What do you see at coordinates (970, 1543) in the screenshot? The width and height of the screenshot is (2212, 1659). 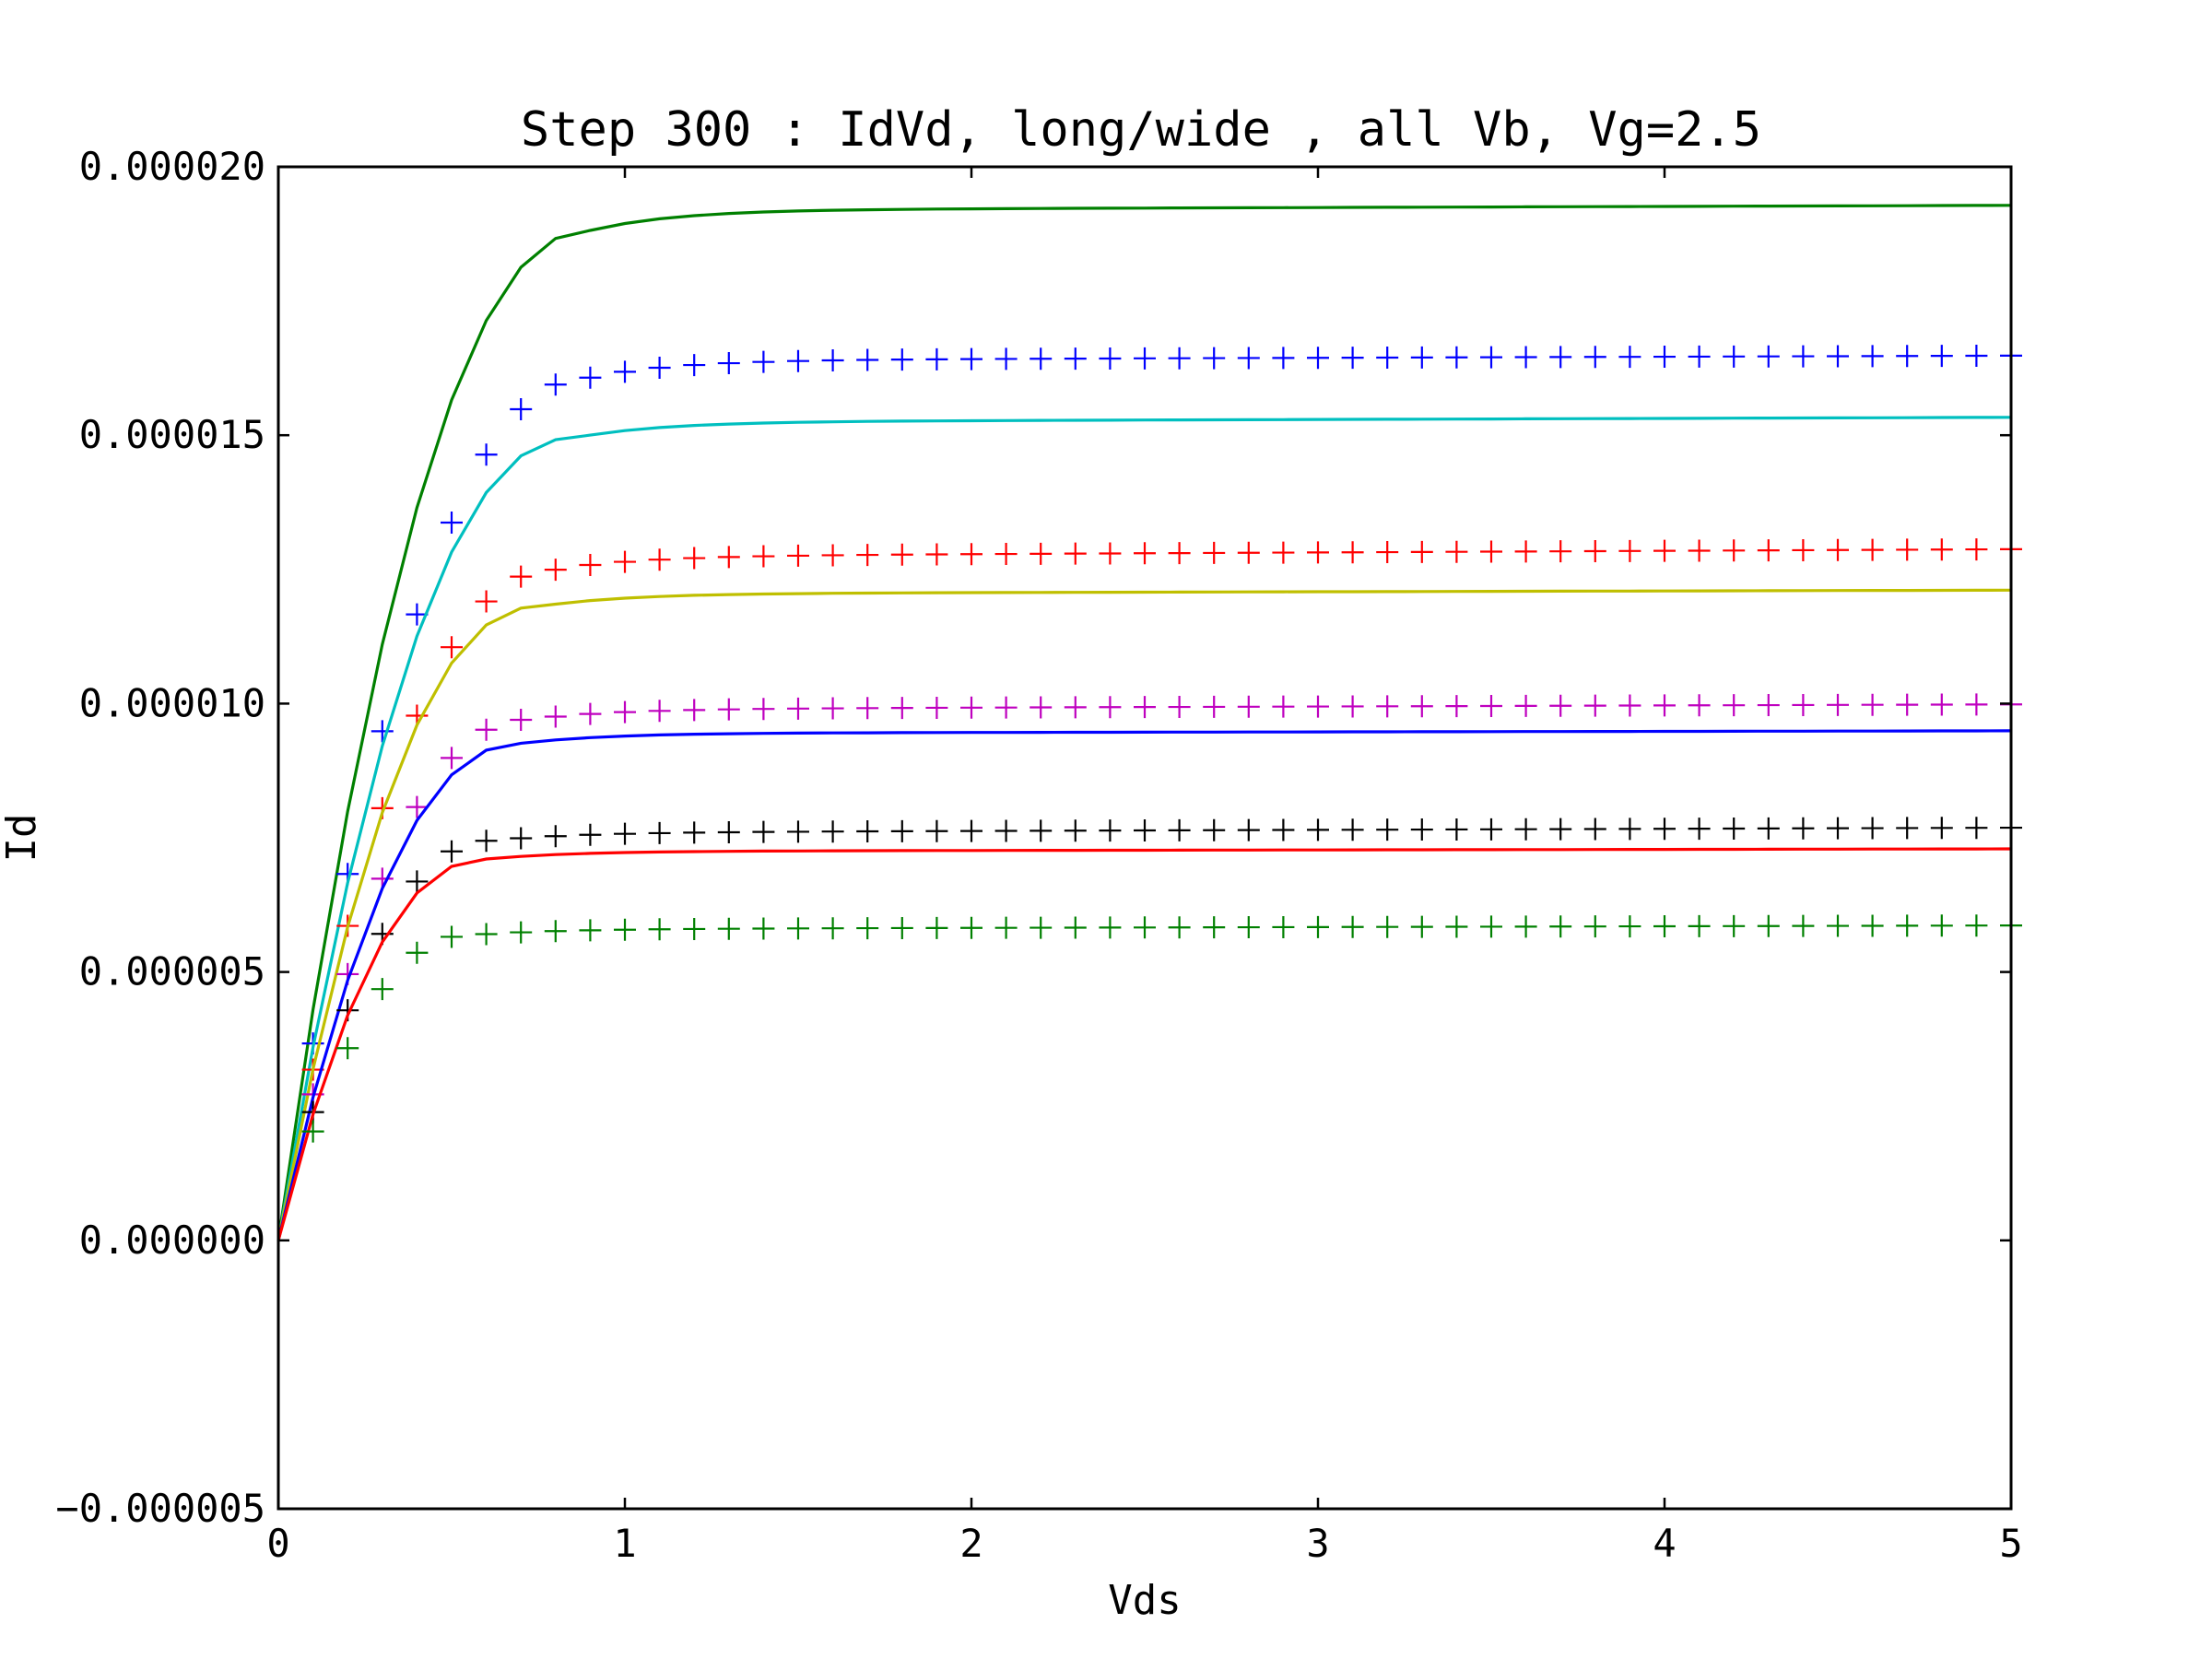 I see `x-tick-label: 2` at bounding box center [970, 1543].